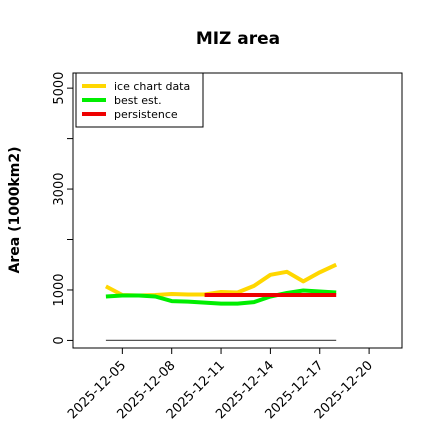  Describe the element at coordinates (221, 297) in the screenshot. I see `series-line-best-est` at that location.